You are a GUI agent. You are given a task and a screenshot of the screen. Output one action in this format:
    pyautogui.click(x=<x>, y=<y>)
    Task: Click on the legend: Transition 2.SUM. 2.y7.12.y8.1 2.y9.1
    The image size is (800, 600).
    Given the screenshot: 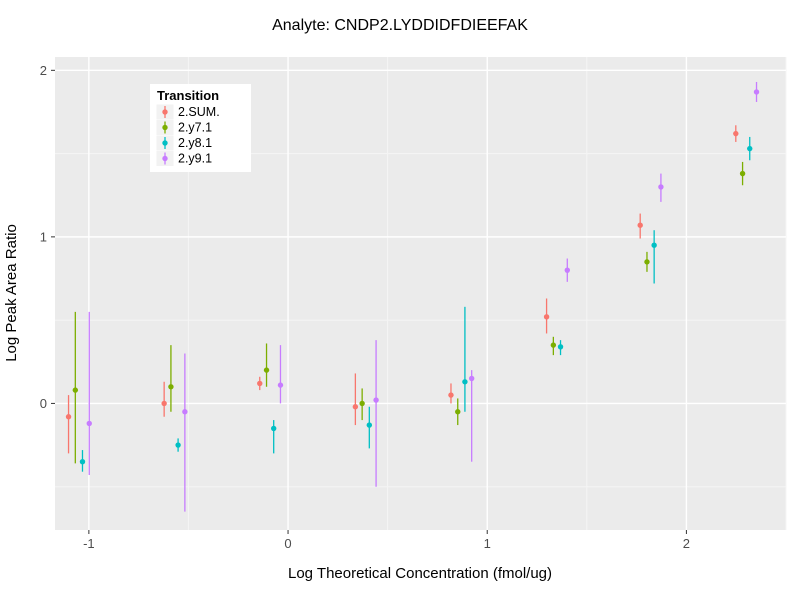 What is the action you would take?
    pyautogui.click(x=200, y=128)
    